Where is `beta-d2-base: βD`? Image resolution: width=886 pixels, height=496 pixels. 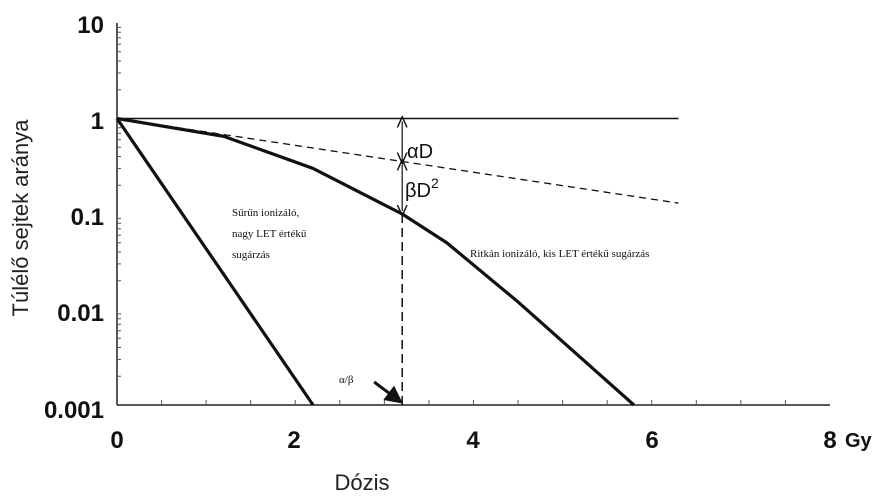
beta-d2-base: βD is located at coordinates (418, 191).